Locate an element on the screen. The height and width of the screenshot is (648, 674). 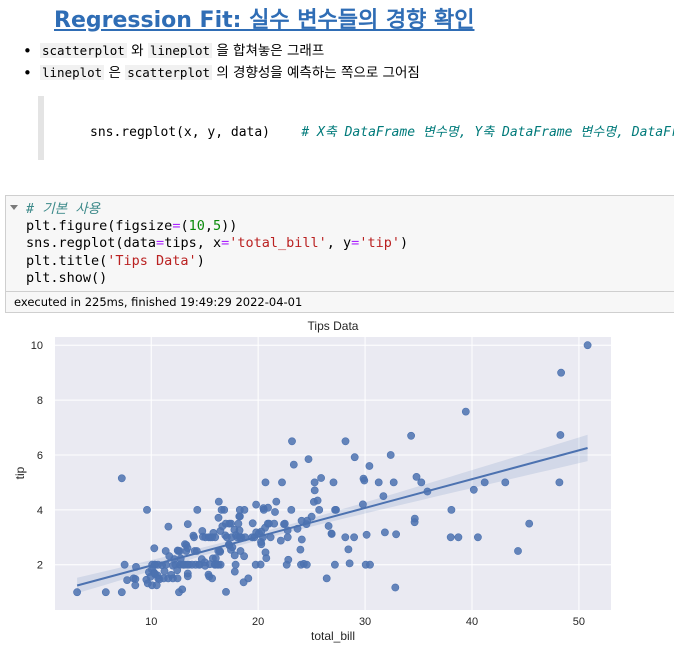
y-tick-label: 4 is located at coordinates (40, 511).